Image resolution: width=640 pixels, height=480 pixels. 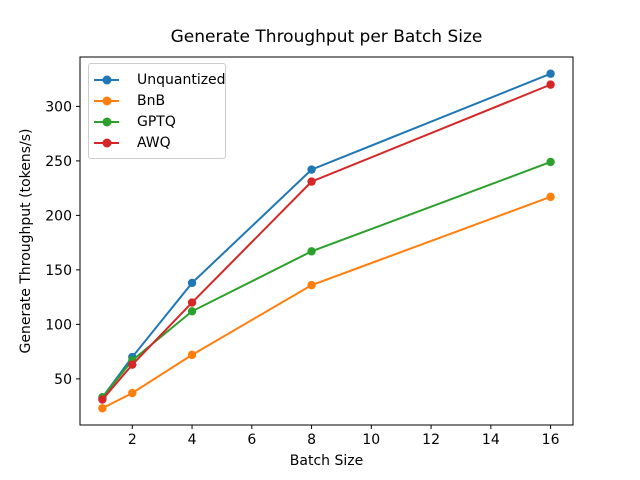 What do you see at coordinates (192, 440) in the screenshot?
I see `x-tick-label-4: 4` at bounding box center [192, 440].